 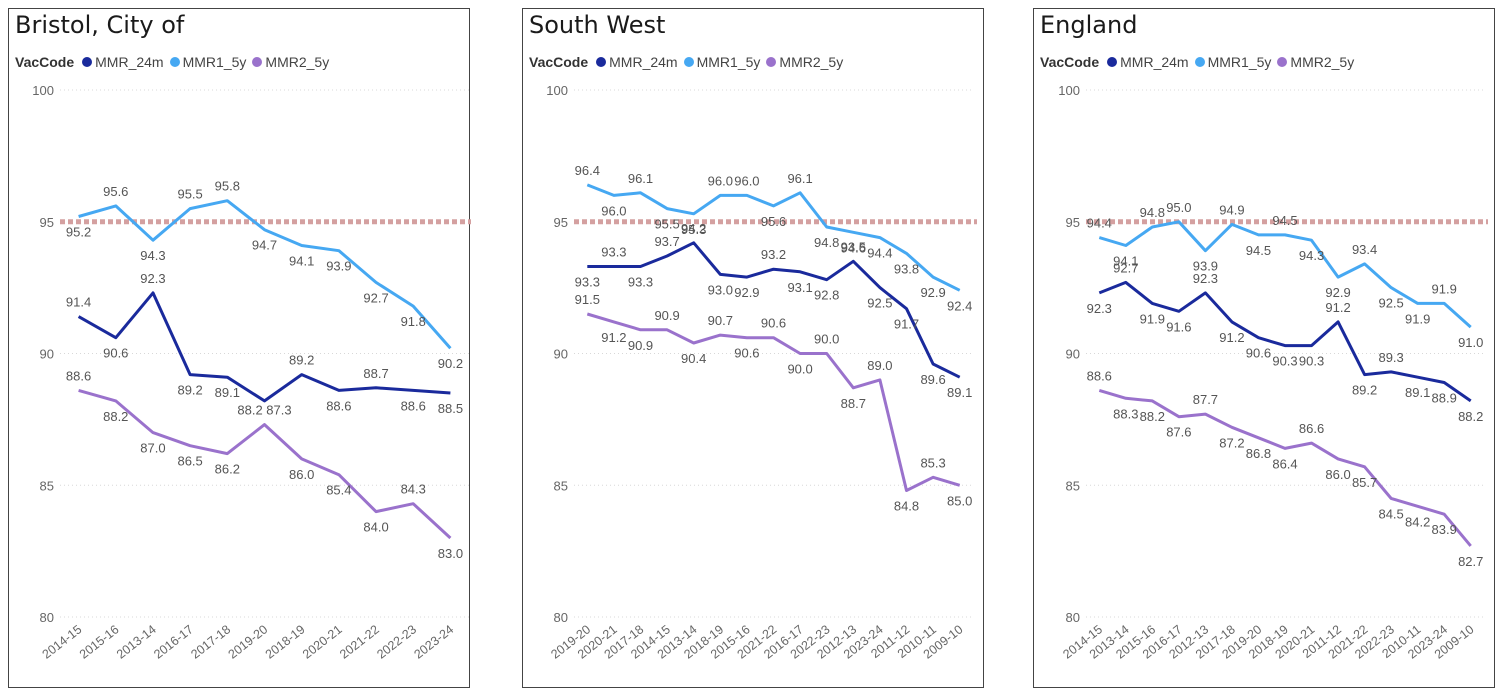 I want to click on data-label: 86.4, so click(x=1284, y=463).